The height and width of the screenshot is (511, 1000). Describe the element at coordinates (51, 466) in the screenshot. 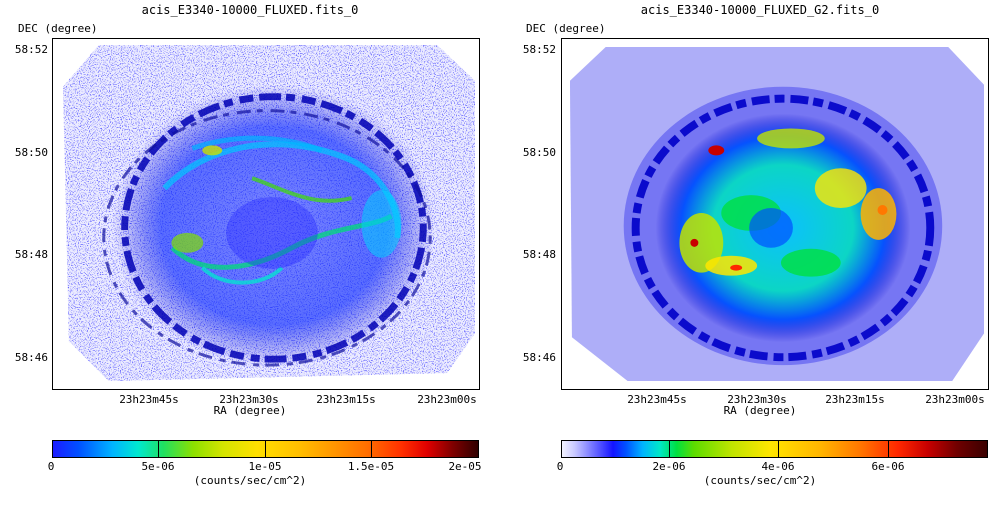

I see `left-colorbar-label: 0` at that location.